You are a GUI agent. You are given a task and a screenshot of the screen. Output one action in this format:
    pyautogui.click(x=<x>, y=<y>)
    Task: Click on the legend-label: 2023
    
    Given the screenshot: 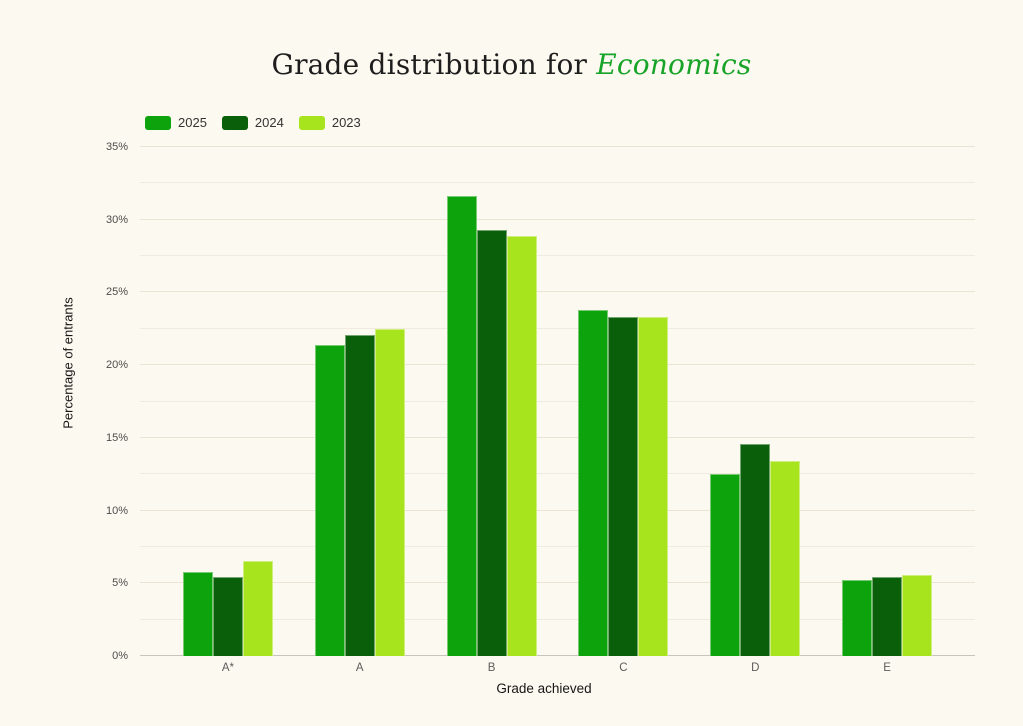 What is the action you would take?
    pyautogui.click(x=346, y=122)
    